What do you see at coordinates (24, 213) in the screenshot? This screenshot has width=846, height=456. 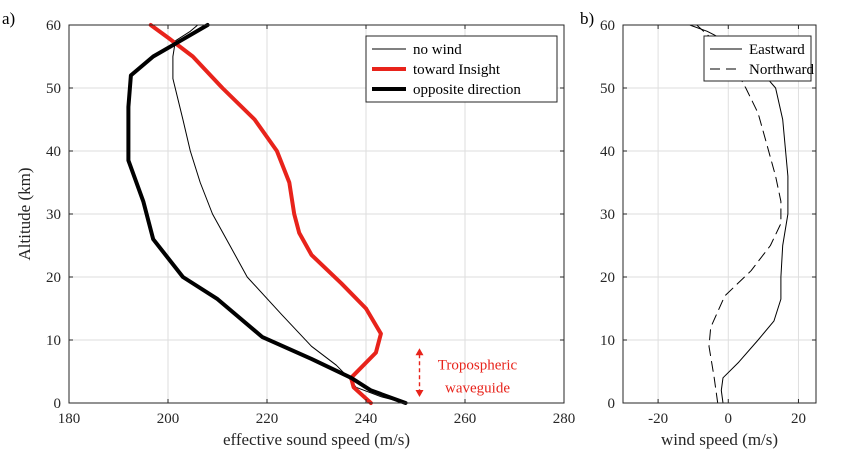 I see `panel-a-y-axis-label: Altitude (km)` at bounding box center [24, 213].